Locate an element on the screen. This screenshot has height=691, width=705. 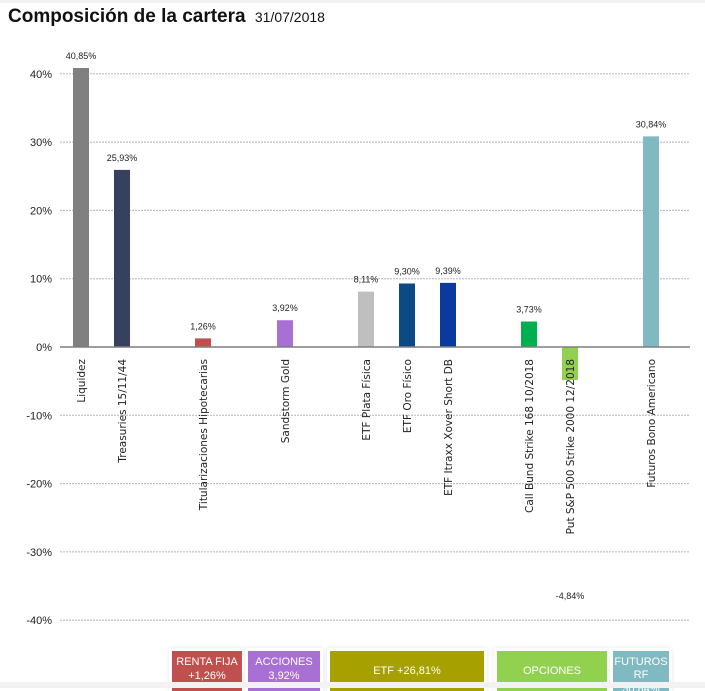
category-label: Sandstorm Gold is located at coordinates (286, 401).